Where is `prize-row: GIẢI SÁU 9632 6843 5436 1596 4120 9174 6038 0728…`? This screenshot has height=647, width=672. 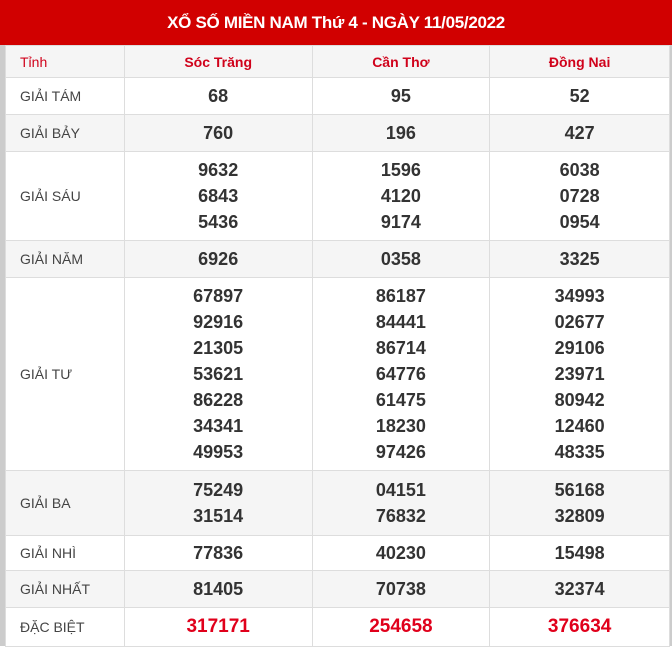
prize-row: GIẢI SÁU 9632 6843 5436 1596 4120 9174 6038 0728… is located at coordinates (337, 196).